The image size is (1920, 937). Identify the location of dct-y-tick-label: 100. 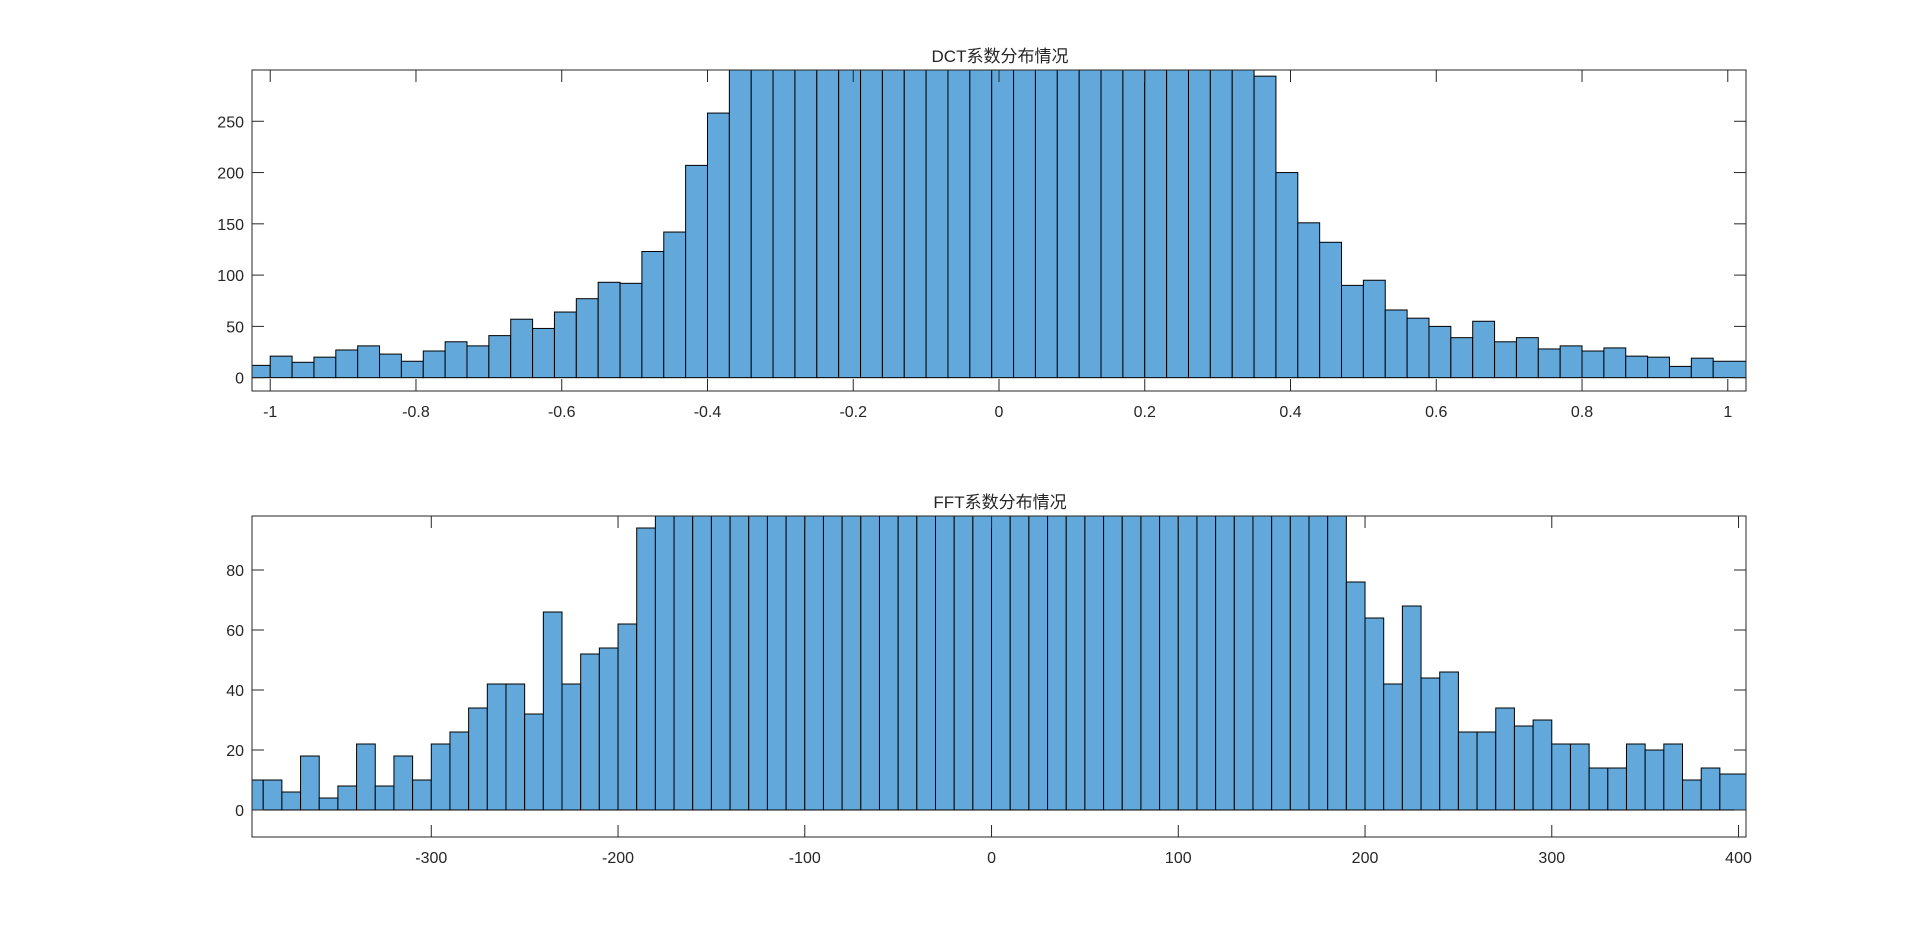
(230, 276).